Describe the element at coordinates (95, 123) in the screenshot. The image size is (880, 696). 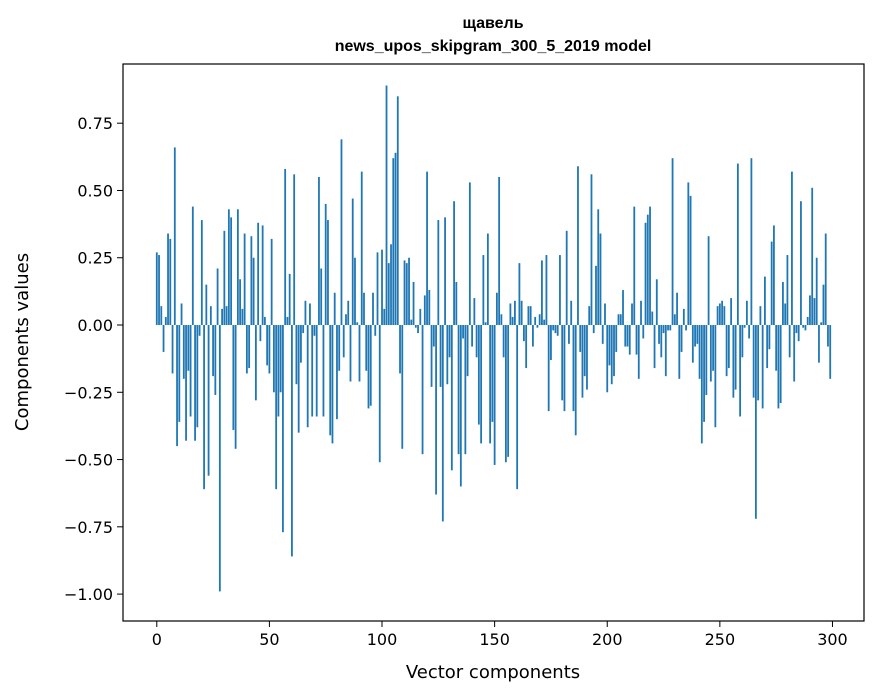
I see `y-tick-label: 0.75` at that location.